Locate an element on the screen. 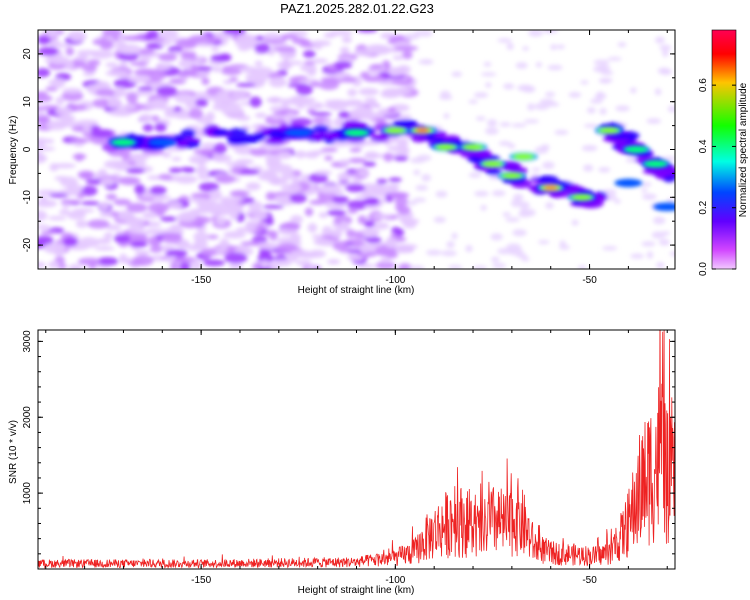 This screenshot has height=600, width=750. bottom-y-axis-label: SNR (10 * v/v) is located at coordinates (13, 452).